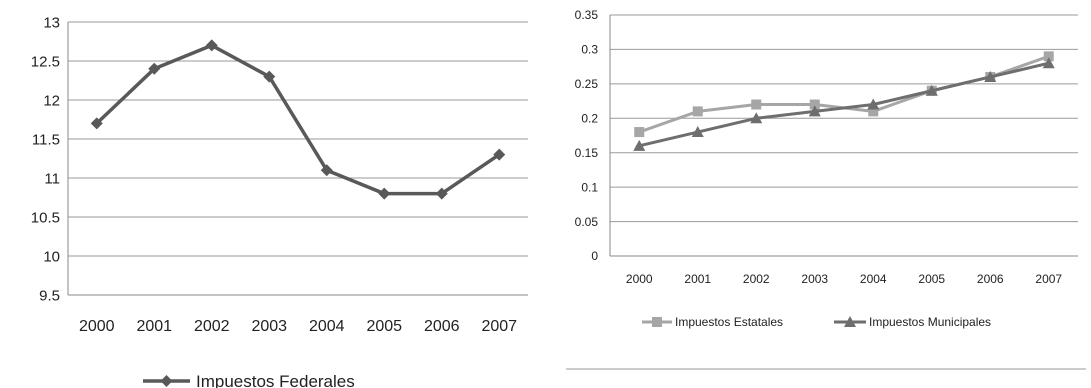 This screenshot has height=388, width=1091. I want to click on y-tick-label: 0.1, so click(589, 187).